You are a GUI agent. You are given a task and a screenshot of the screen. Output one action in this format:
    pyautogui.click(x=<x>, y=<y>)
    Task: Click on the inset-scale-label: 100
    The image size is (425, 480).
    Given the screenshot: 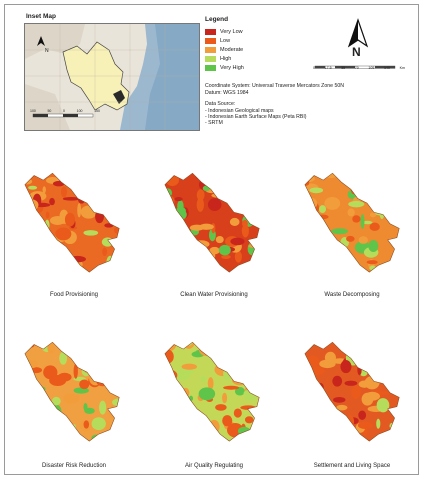 What is the action you would take?
    pyautogui.click(x=79, y=111)
    